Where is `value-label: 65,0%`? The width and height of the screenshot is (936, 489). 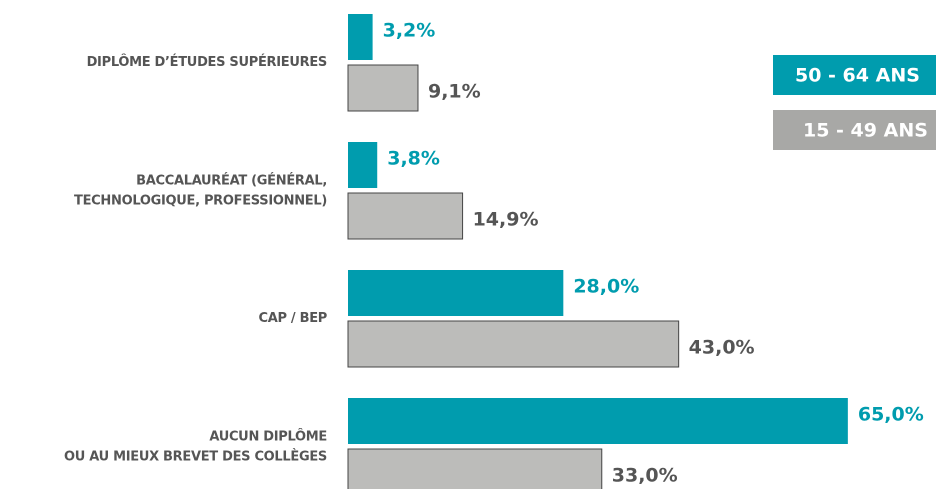
value-label: 65,0% is located at coordinates (891, 415).